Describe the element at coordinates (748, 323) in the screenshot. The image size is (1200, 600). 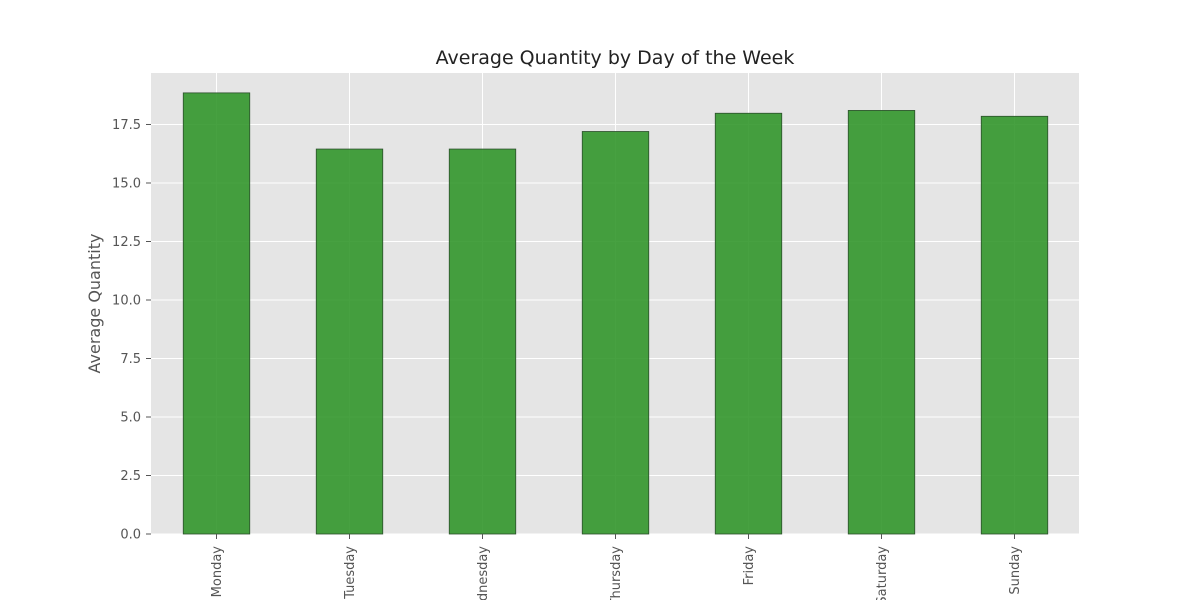
I see `bar-friday` at that location.